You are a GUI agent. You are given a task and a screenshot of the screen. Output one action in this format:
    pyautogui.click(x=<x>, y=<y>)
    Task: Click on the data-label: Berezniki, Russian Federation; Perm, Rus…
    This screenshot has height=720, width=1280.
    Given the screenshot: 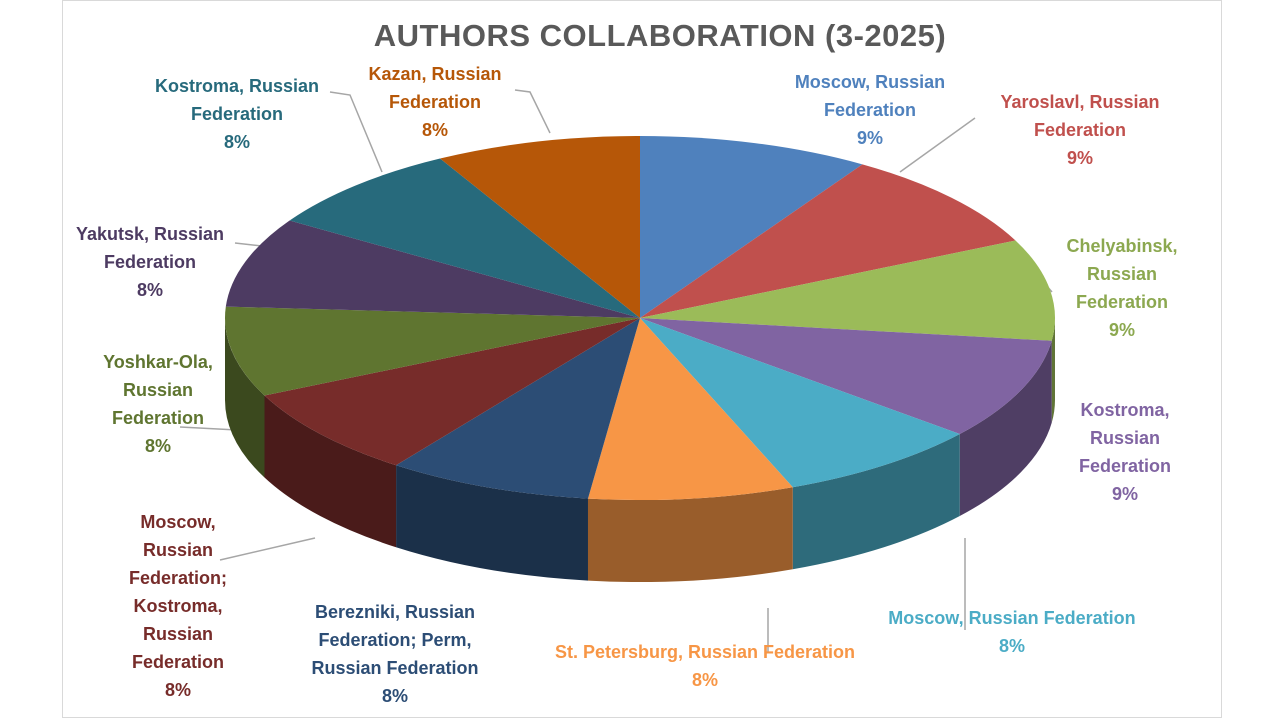 What is the action you would take?
    pyautogui.click(x=395, y=654)
    